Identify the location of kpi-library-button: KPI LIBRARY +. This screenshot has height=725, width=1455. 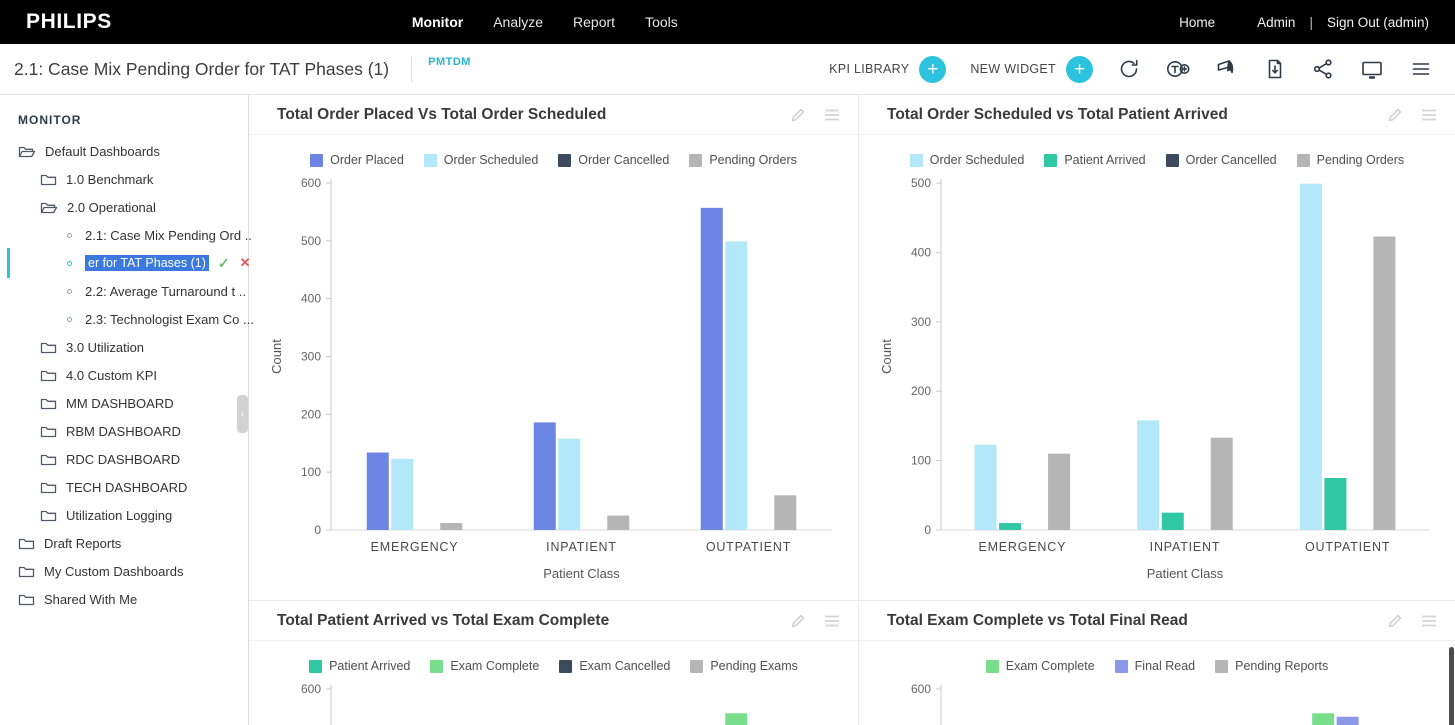
(888, 69).